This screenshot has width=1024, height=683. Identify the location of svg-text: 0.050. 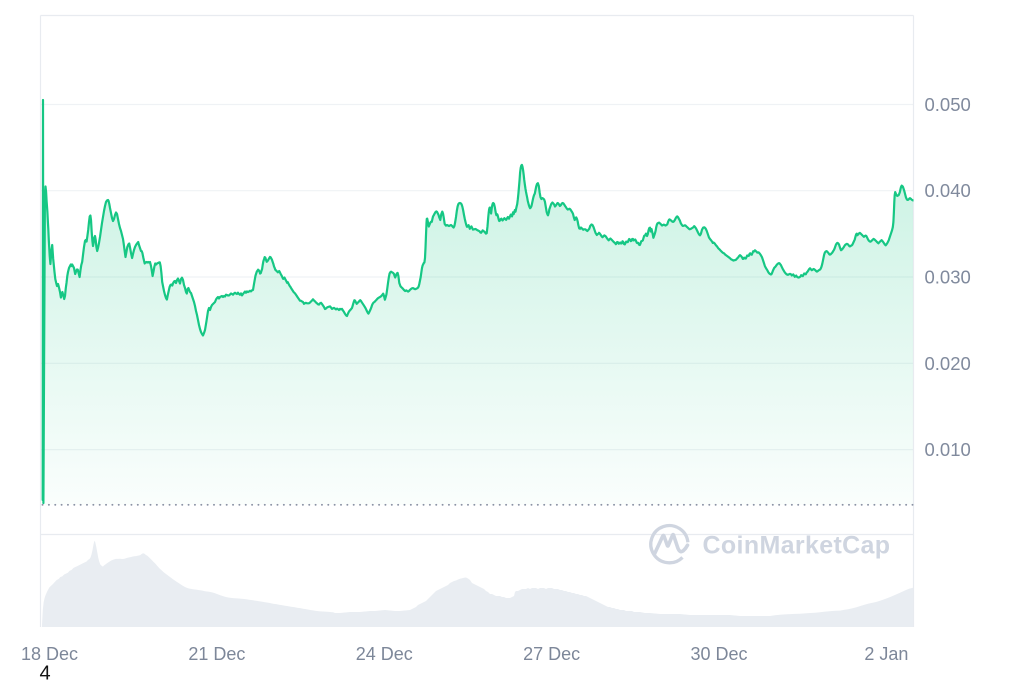
(948, 104).